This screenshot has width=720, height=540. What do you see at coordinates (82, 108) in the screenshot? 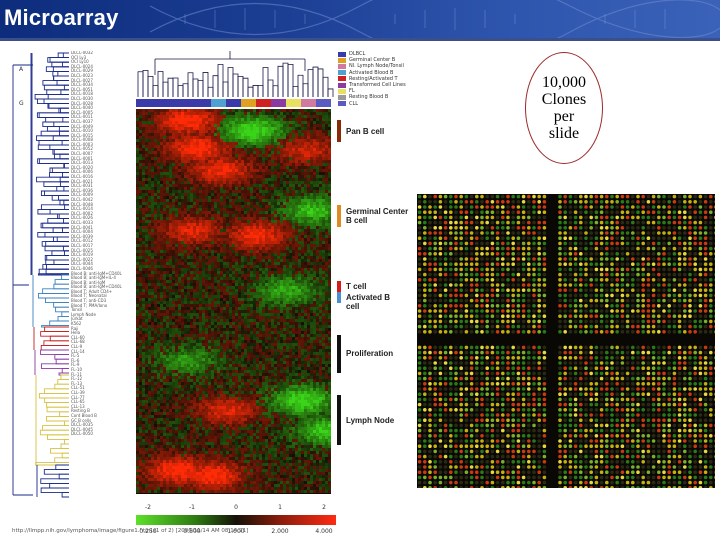
I see `sample-label: DLCL-0040` at bounding box center [82, 108].